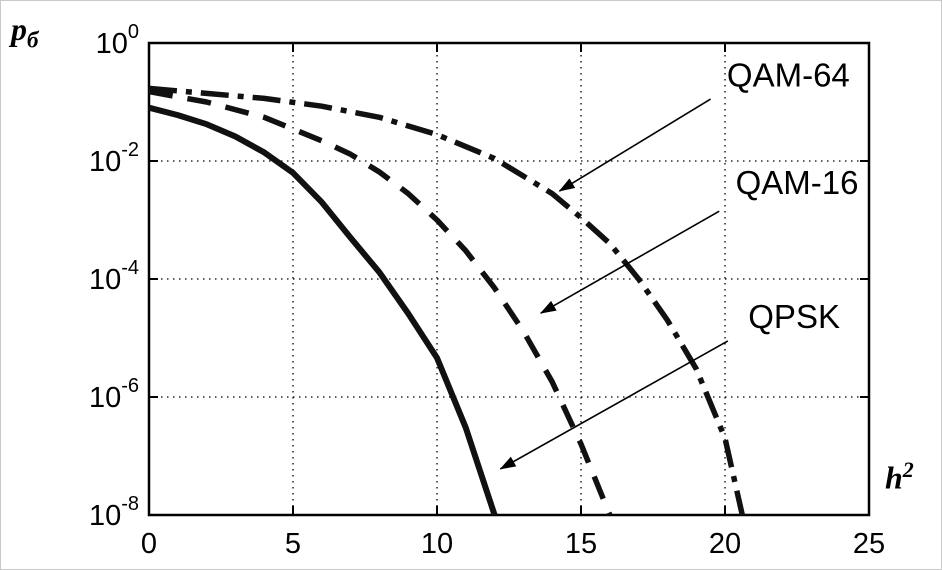 The width and height of the screenshot is (942, 570). Describe the element at coordinates (797, 182) in the screenshot. I see `annotation-label-qam-16: QAM-16` at that location.